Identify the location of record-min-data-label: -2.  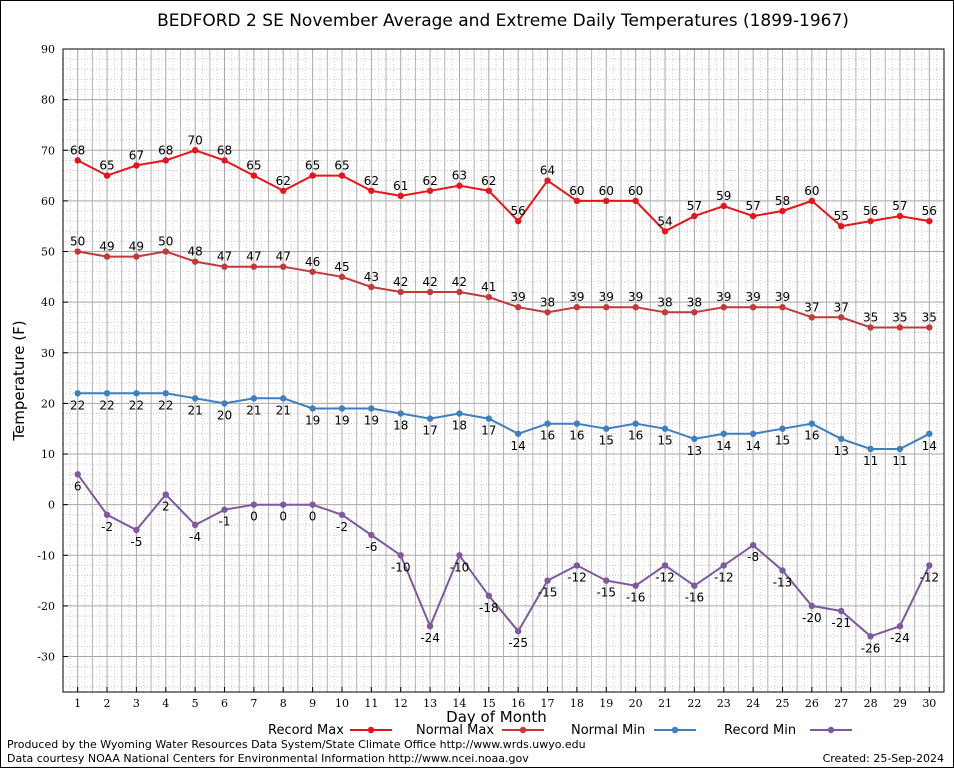
(107, 527).